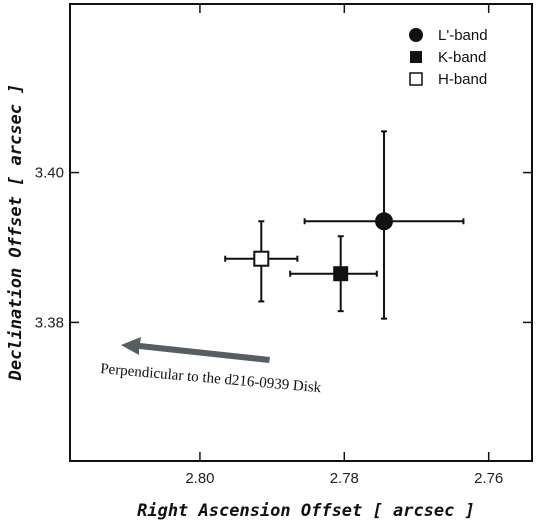  Describe the element at coordinates (49, 322) in the screenshot. I see `y-tick-label: 3.38` at that location.